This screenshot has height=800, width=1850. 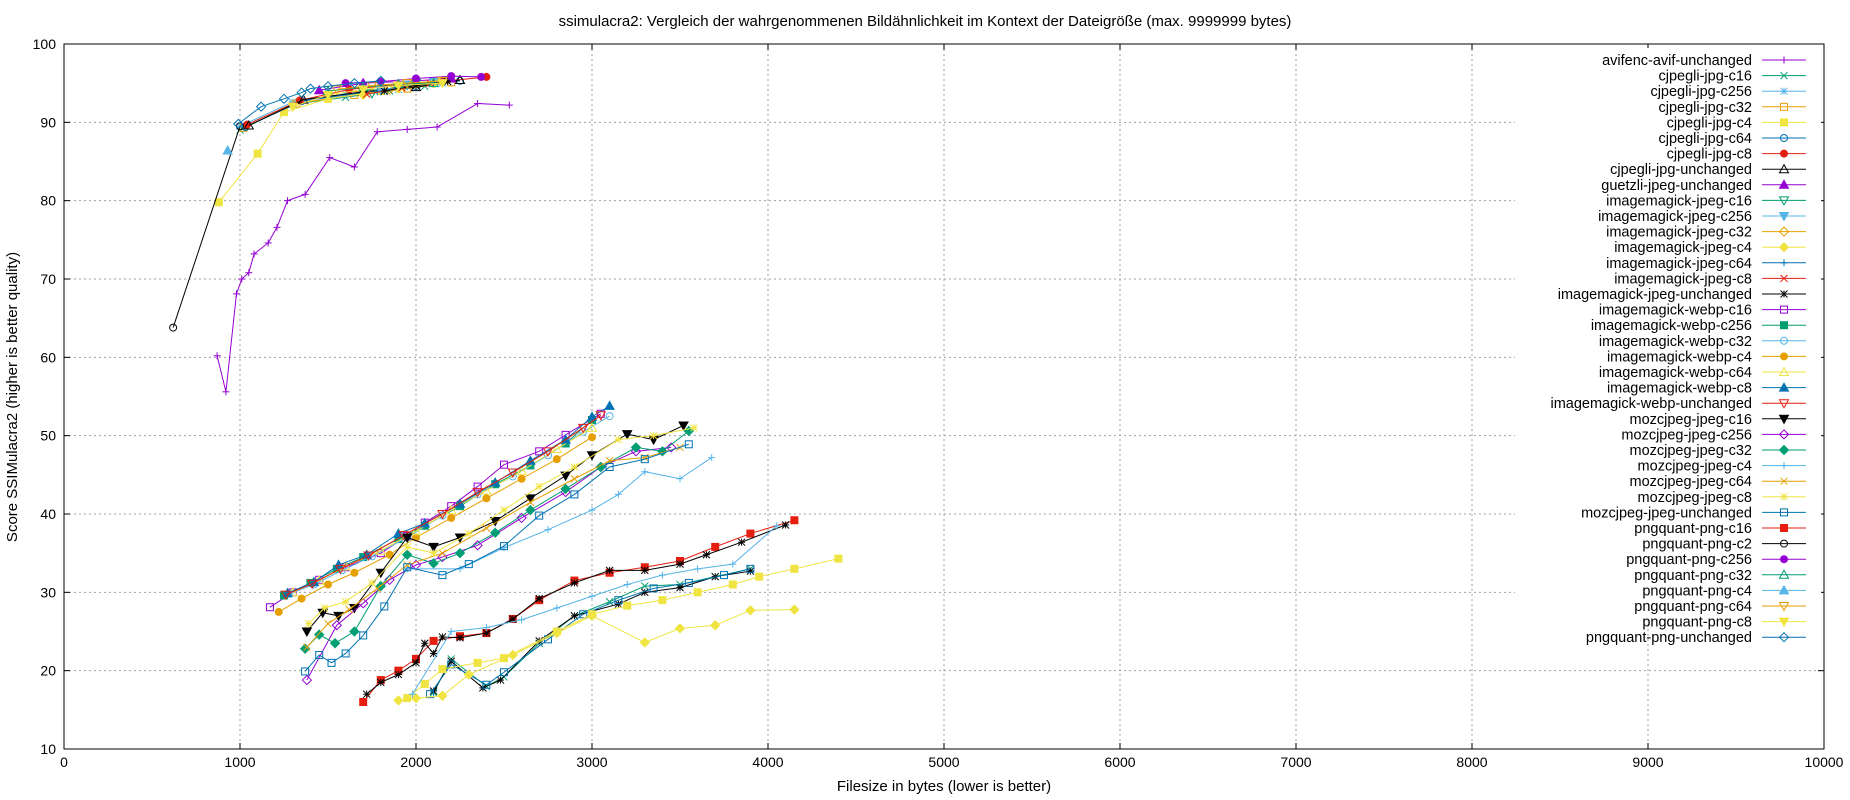 I want to click on legend-entry: imagemagick-webp-c256, so click(x=1698, y=326).